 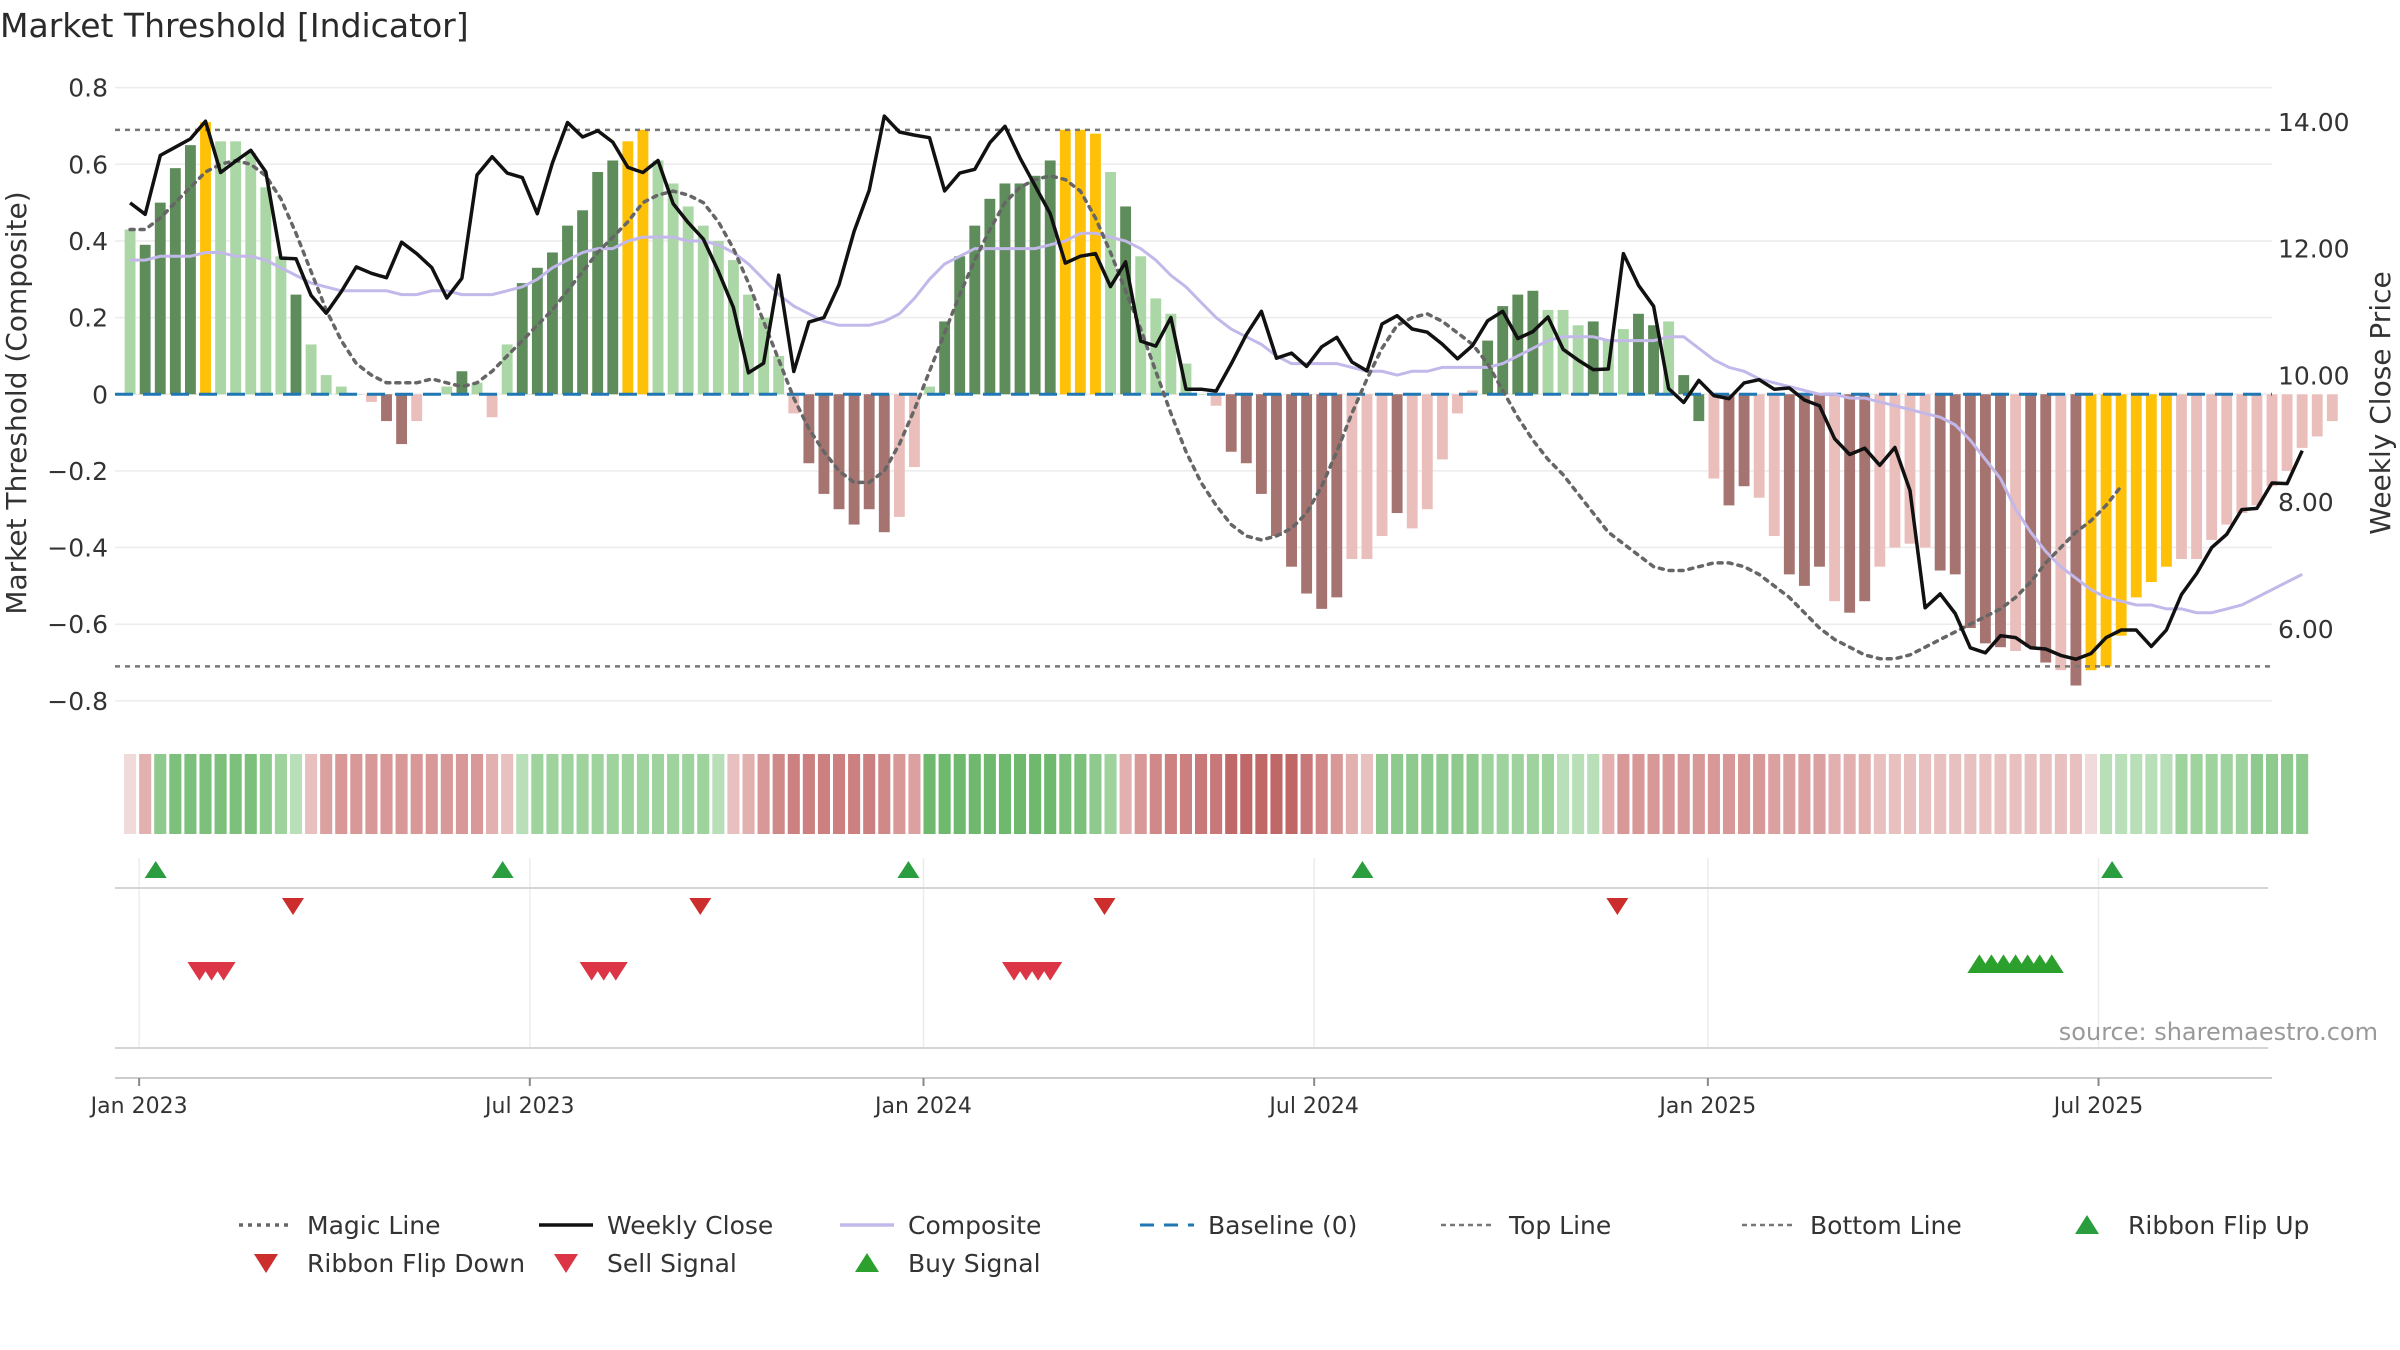 What do you see at coordinates (1850, 1225) in the screenshot?
I see `legend-item-bottom: Bottom Line` at bounding box center [1850, 1225].